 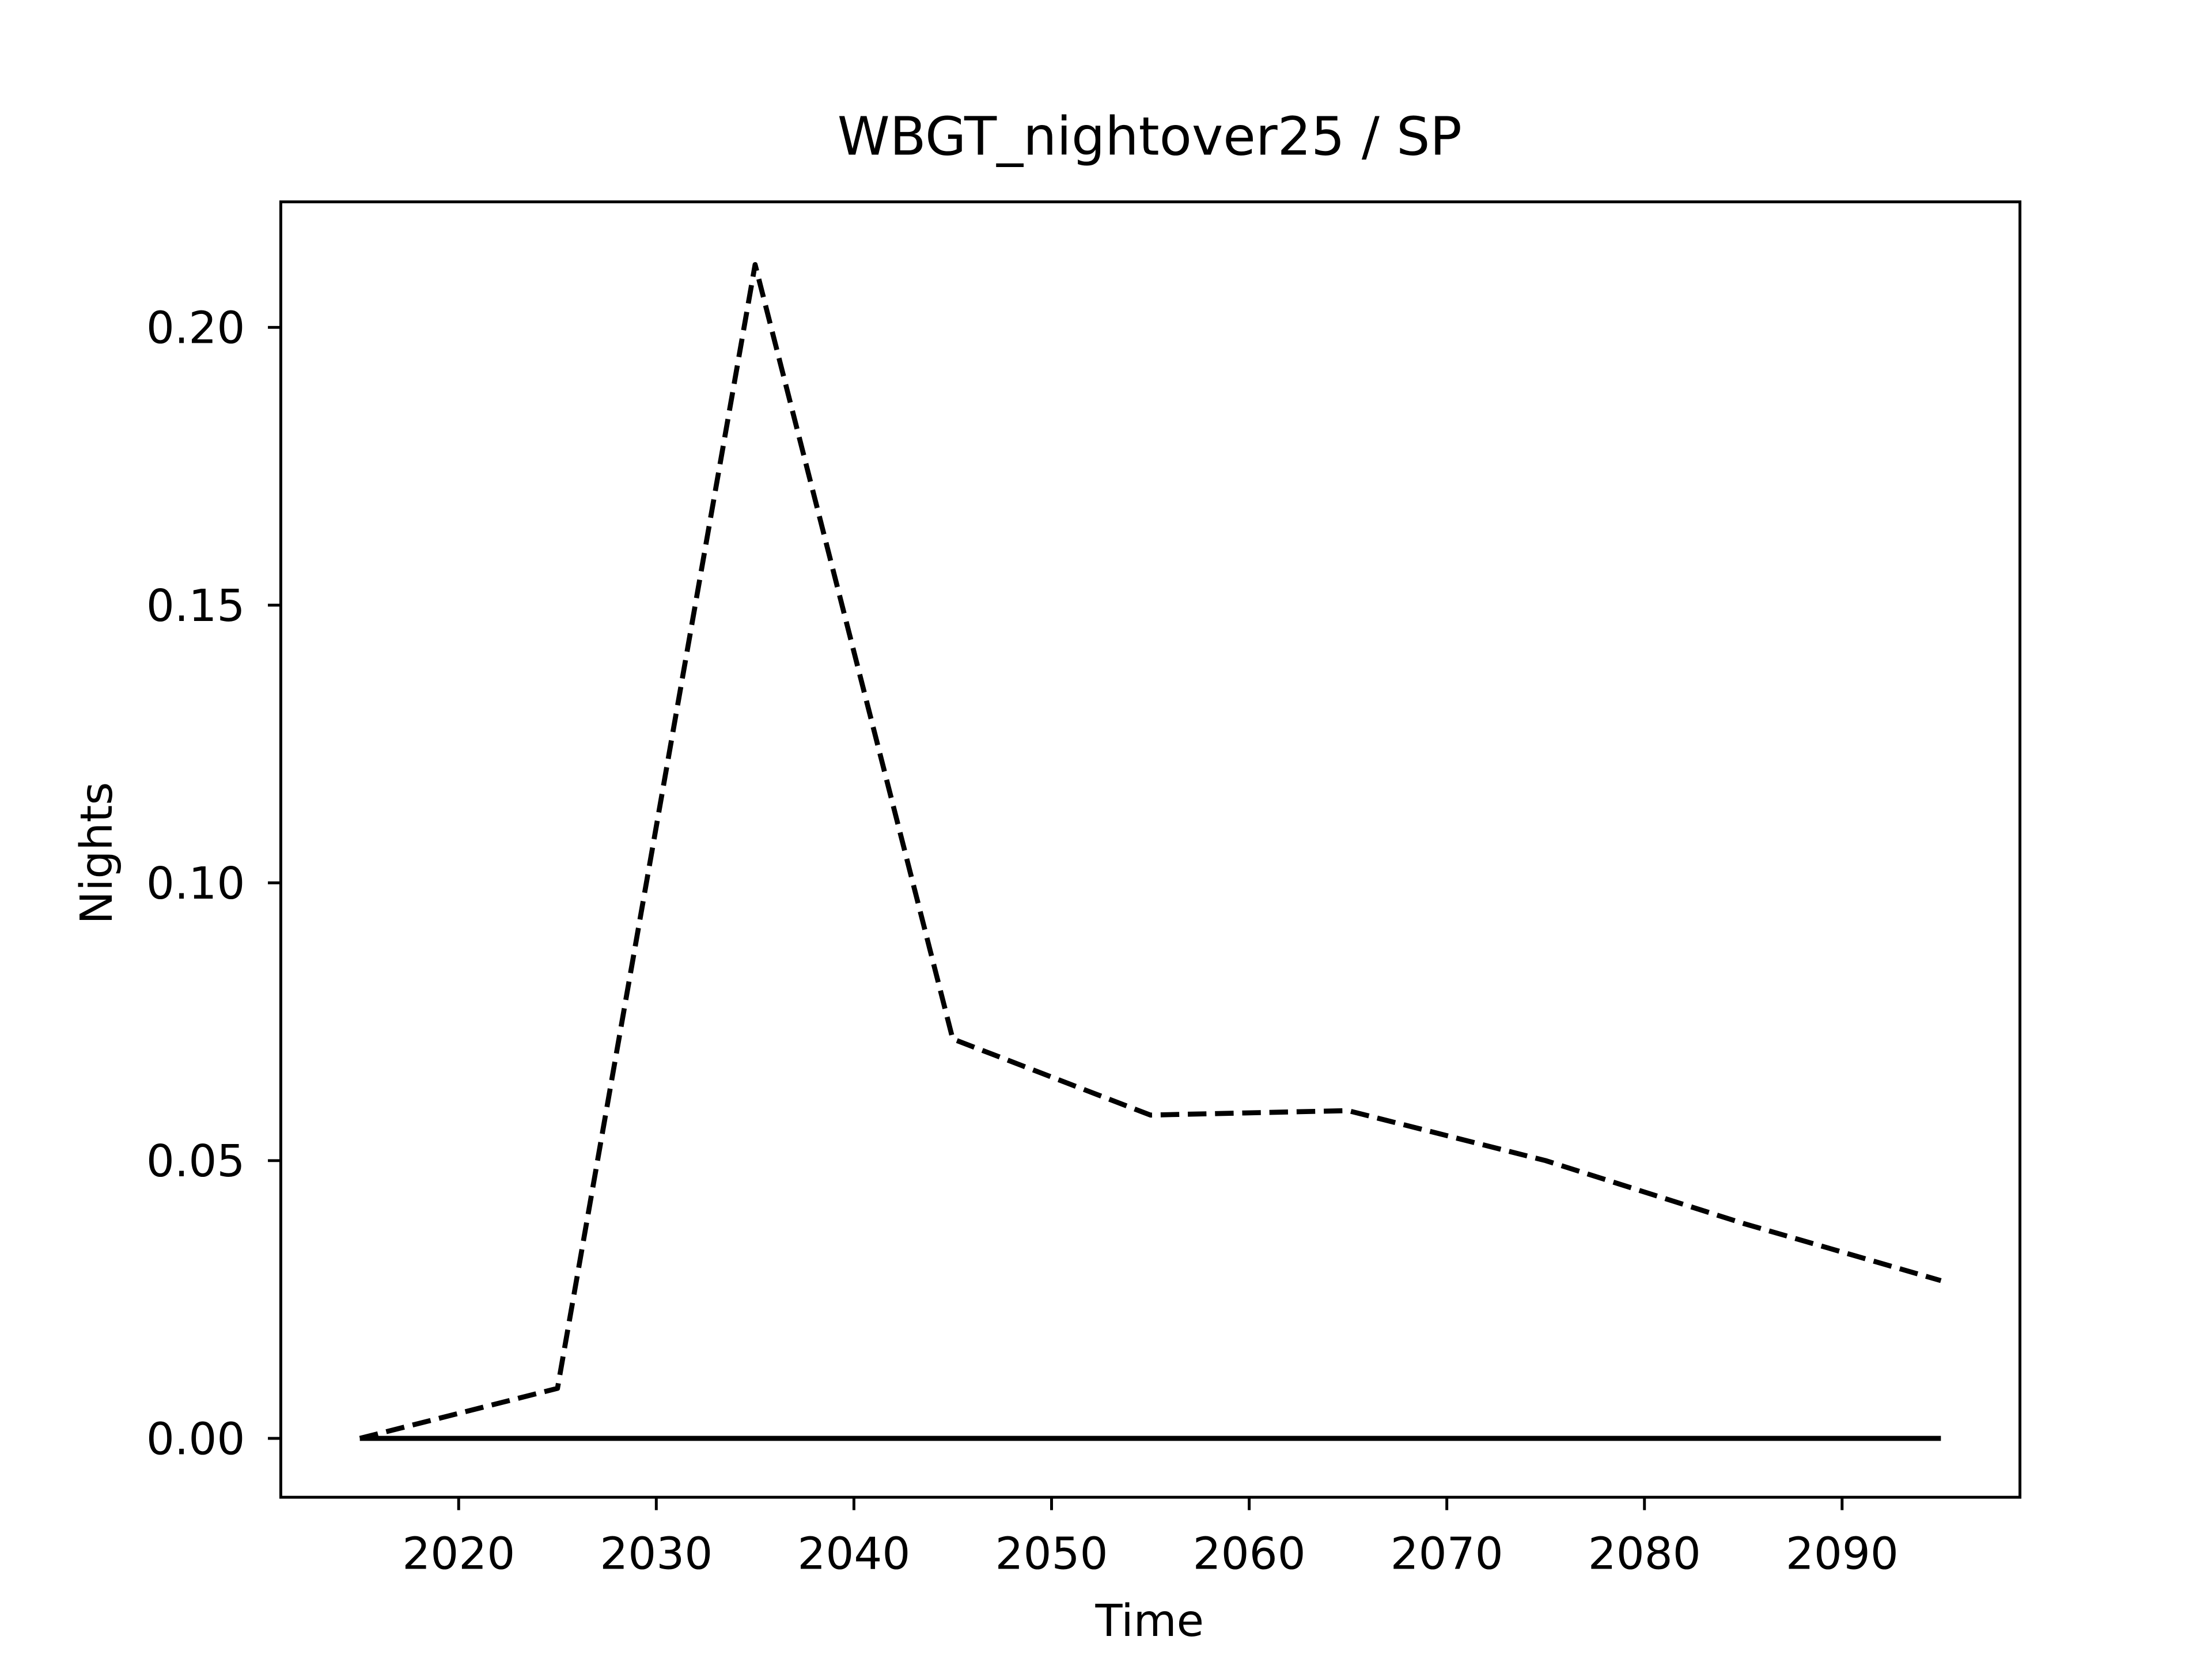 What do you see at coordinates (195, 606) in the screenshot?
I see `y-tick-label: 0.15` at bounding box center [195, 606].